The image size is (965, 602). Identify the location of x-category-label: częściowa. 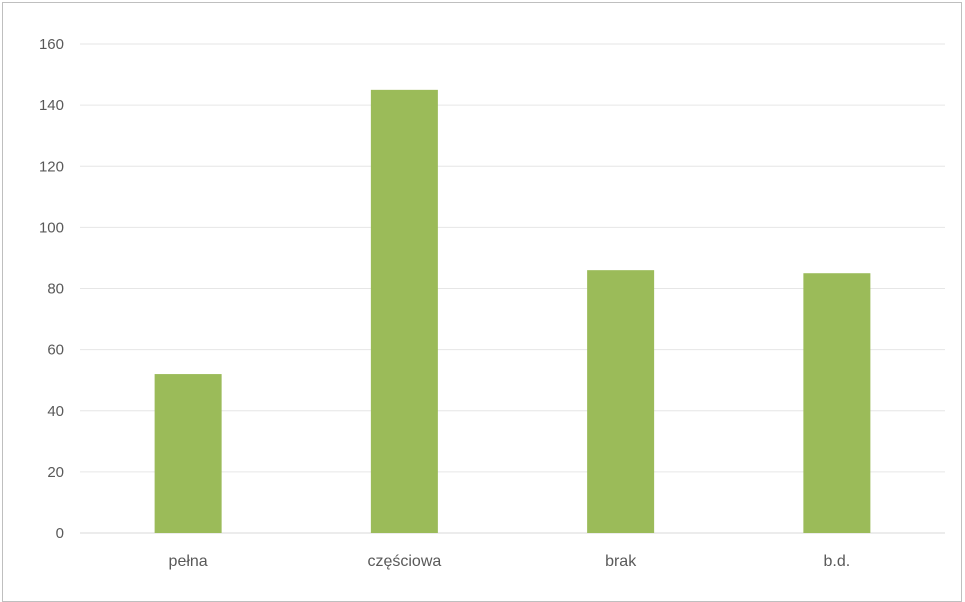
(404, 561).